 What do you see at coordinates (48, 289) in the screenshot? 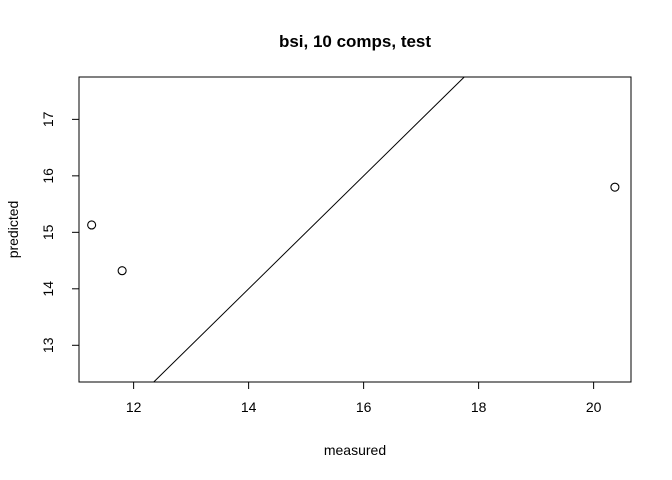
I see `y-tick-label: 14` at bounding box center [48, 289].